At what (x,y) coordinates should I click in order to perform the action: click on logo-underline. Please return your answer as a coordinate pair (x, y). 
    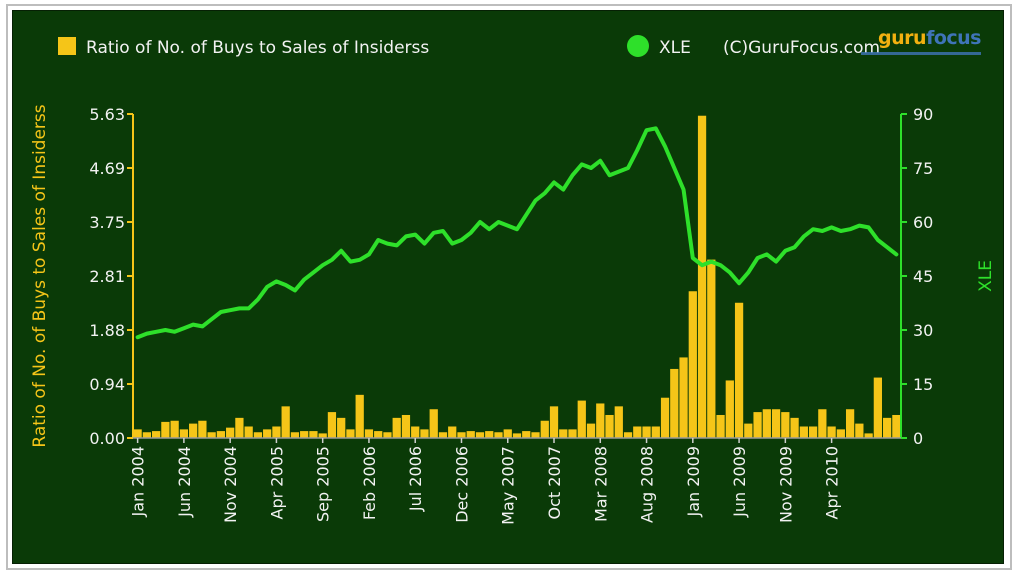
    Looking at the image, I should click on (921, 53).